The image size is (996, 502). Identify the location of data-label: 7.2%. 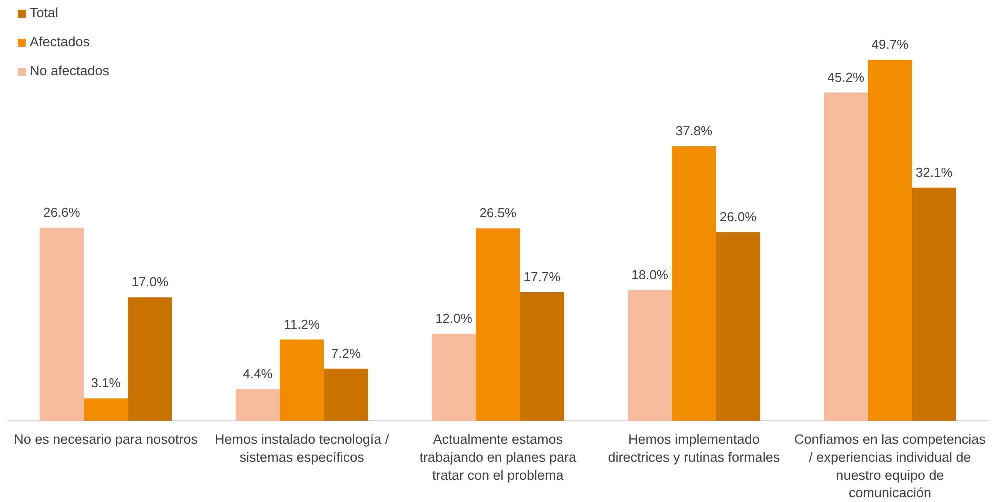
(346, 353).